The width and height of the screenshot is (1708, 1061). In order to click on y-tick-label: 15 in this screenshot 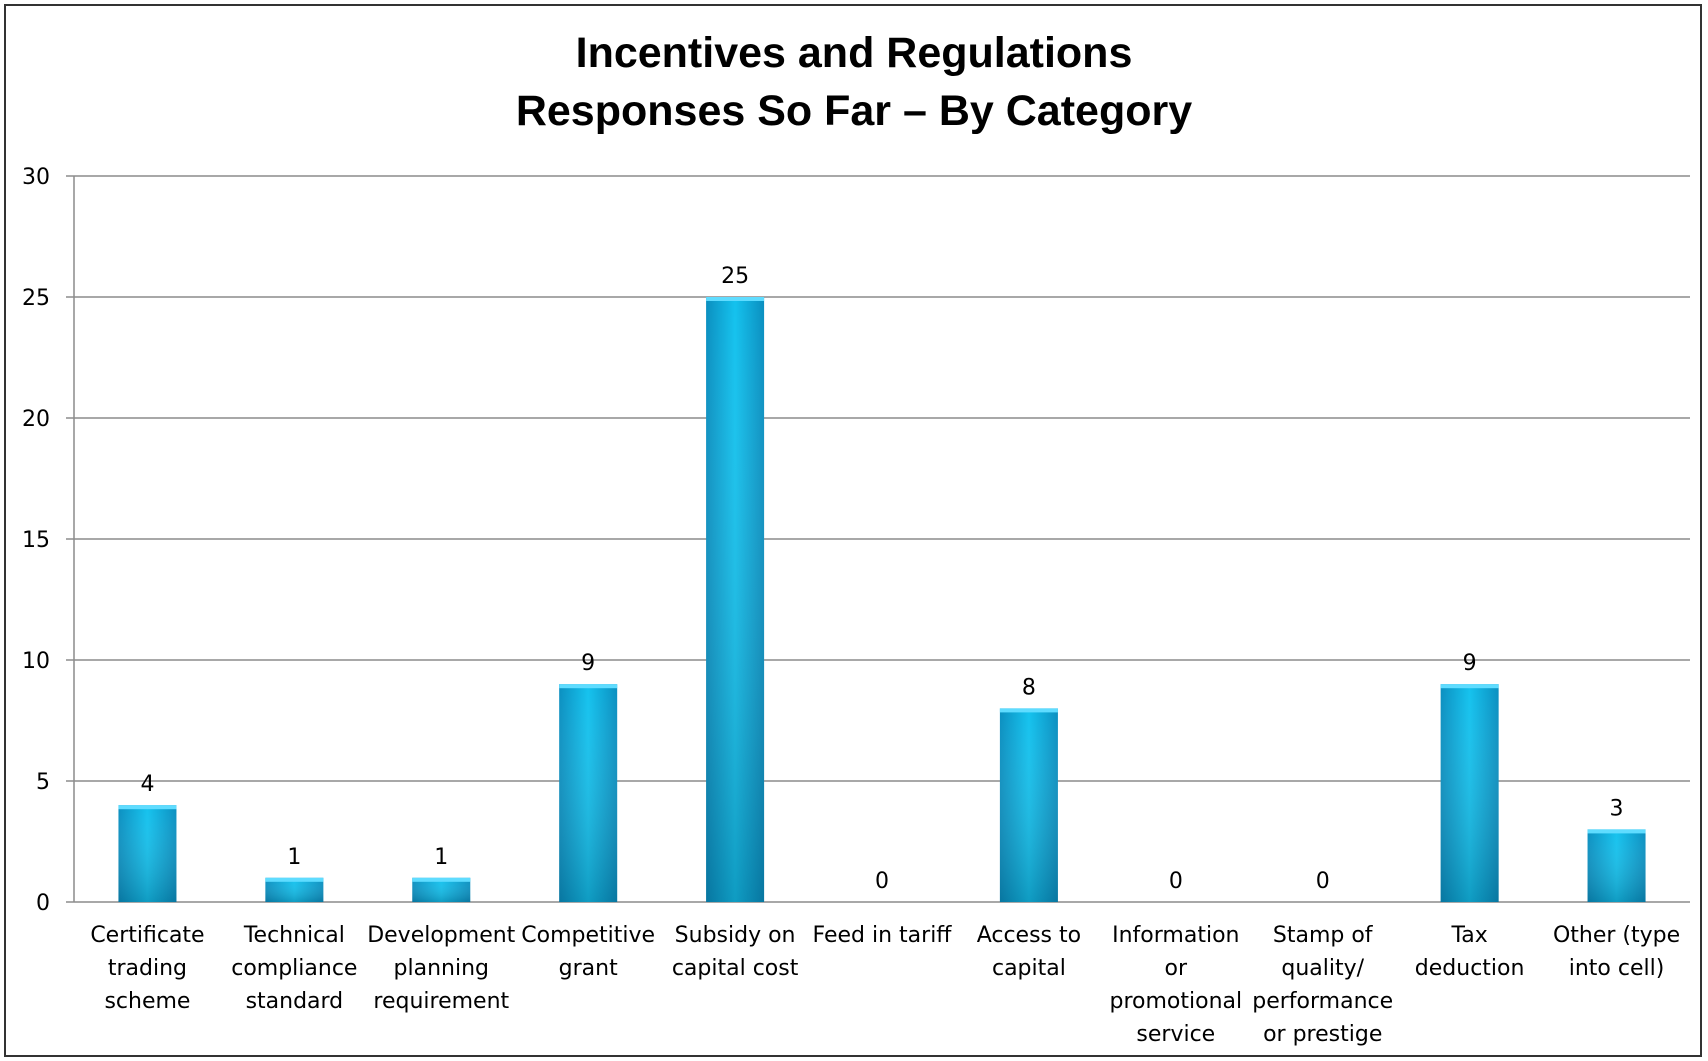, I will do `click(36, 540)`.